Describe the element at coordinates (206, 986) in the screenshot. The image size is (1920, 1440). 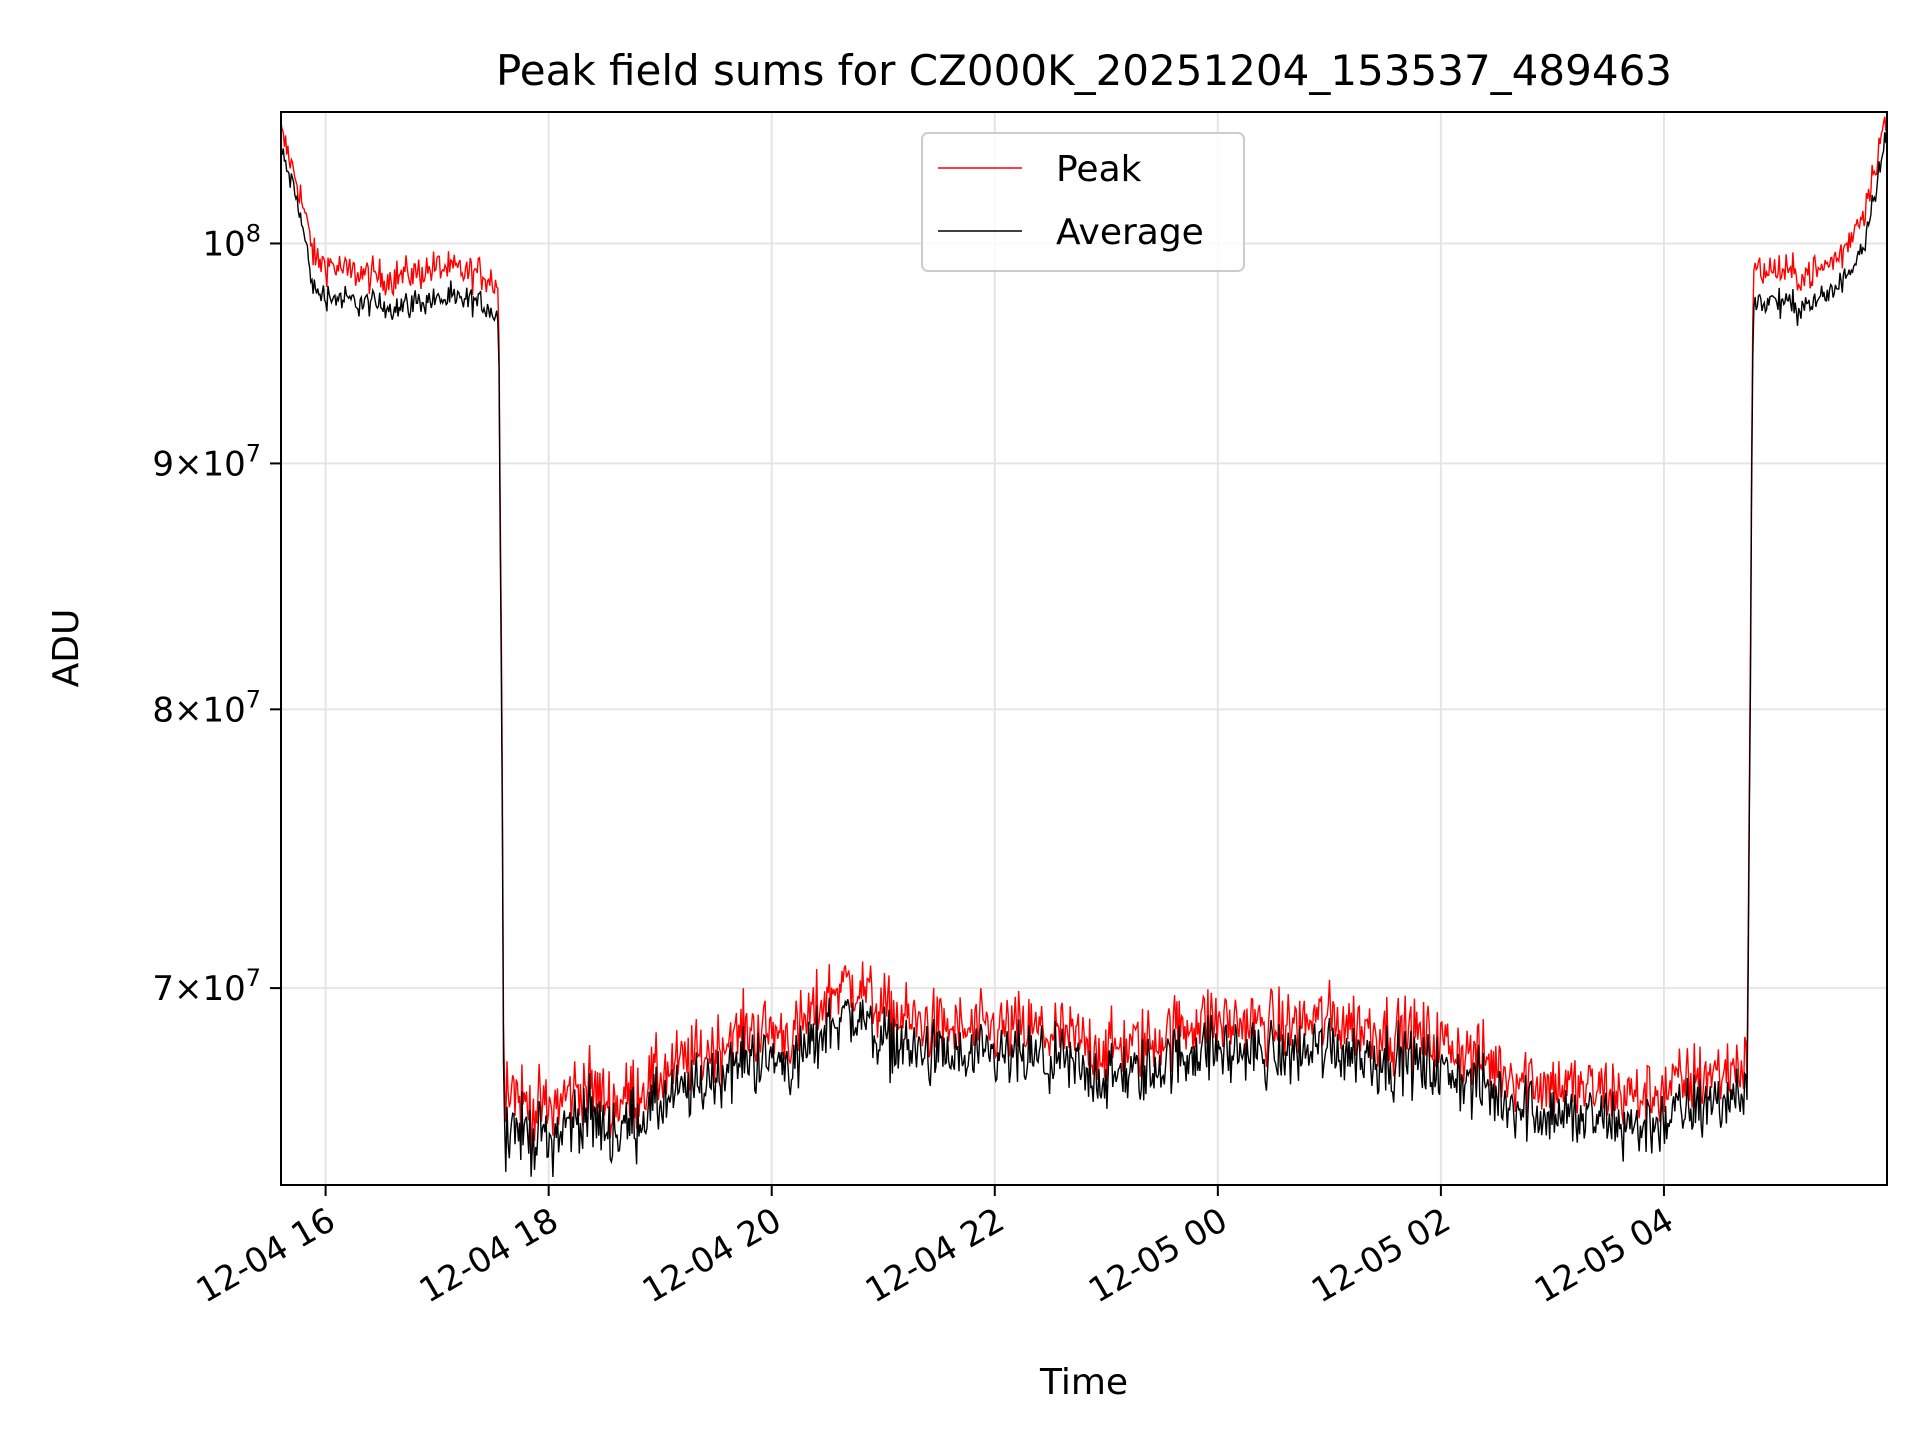
I see `y-tick-label: 7×107` at that location.